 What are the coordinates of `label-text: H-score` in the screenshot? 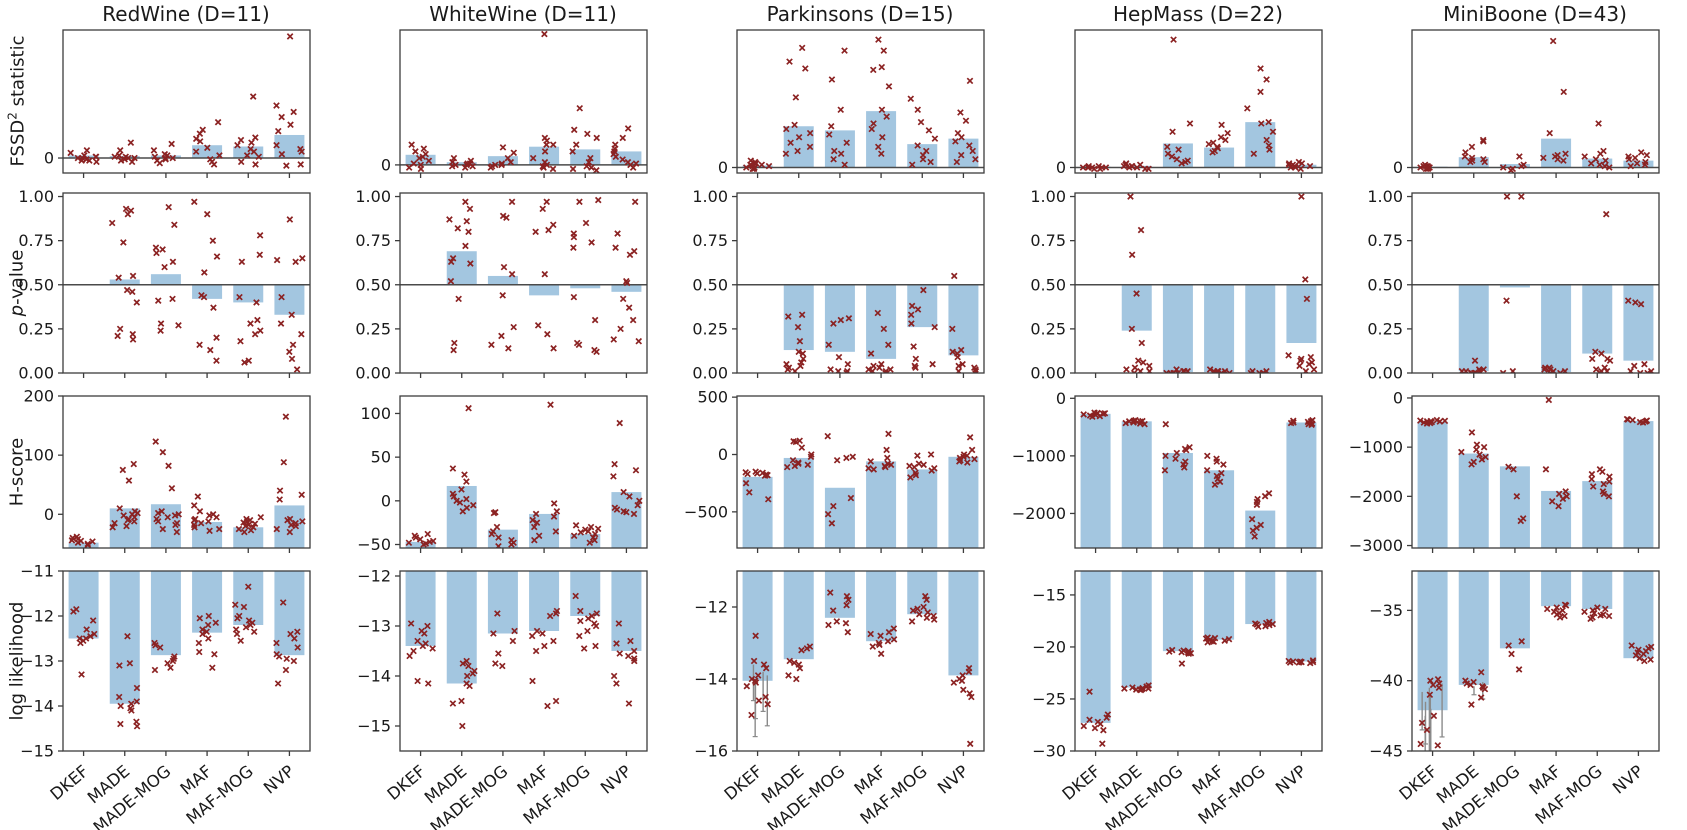 It's located at (17, 472).